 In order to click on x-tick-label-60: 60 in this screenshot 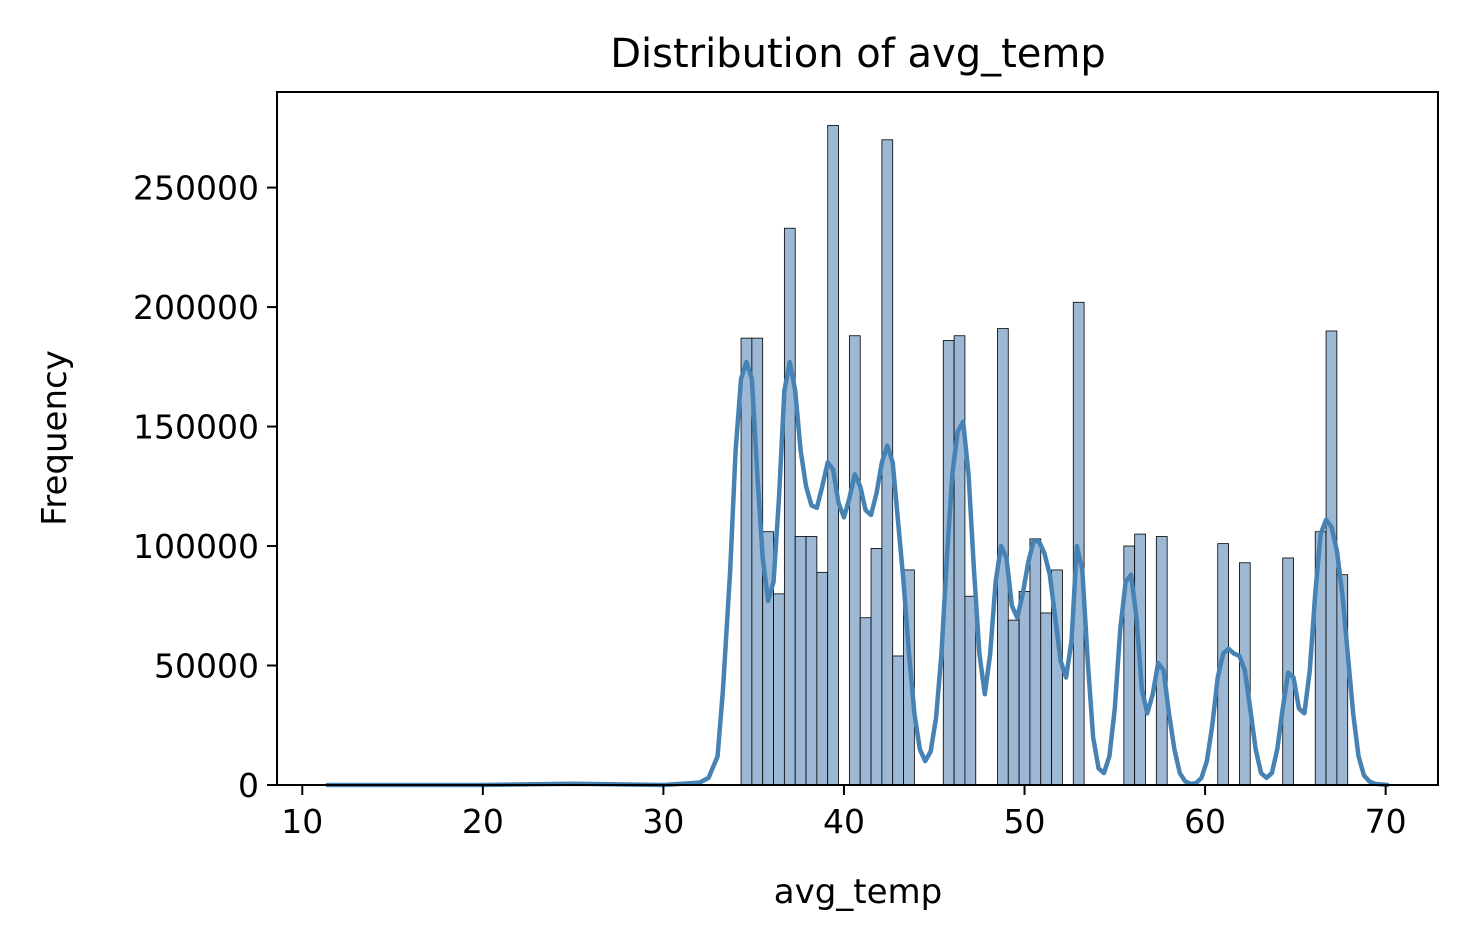, I will do `click(1205, 821)`.